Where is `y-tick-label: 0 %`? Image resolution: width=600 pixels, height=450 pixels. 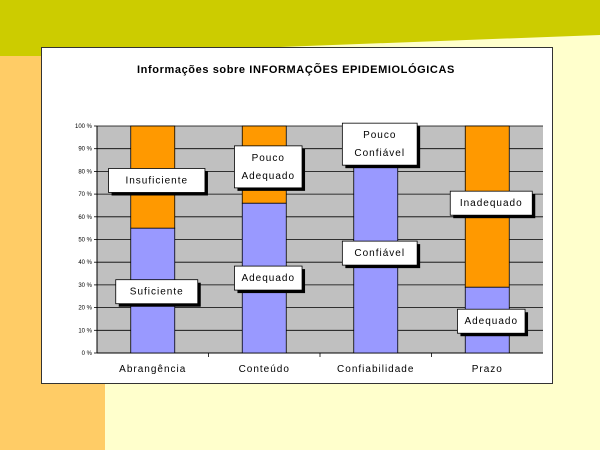
y-tick-label: 0 % is located at coordinates (87, 354).